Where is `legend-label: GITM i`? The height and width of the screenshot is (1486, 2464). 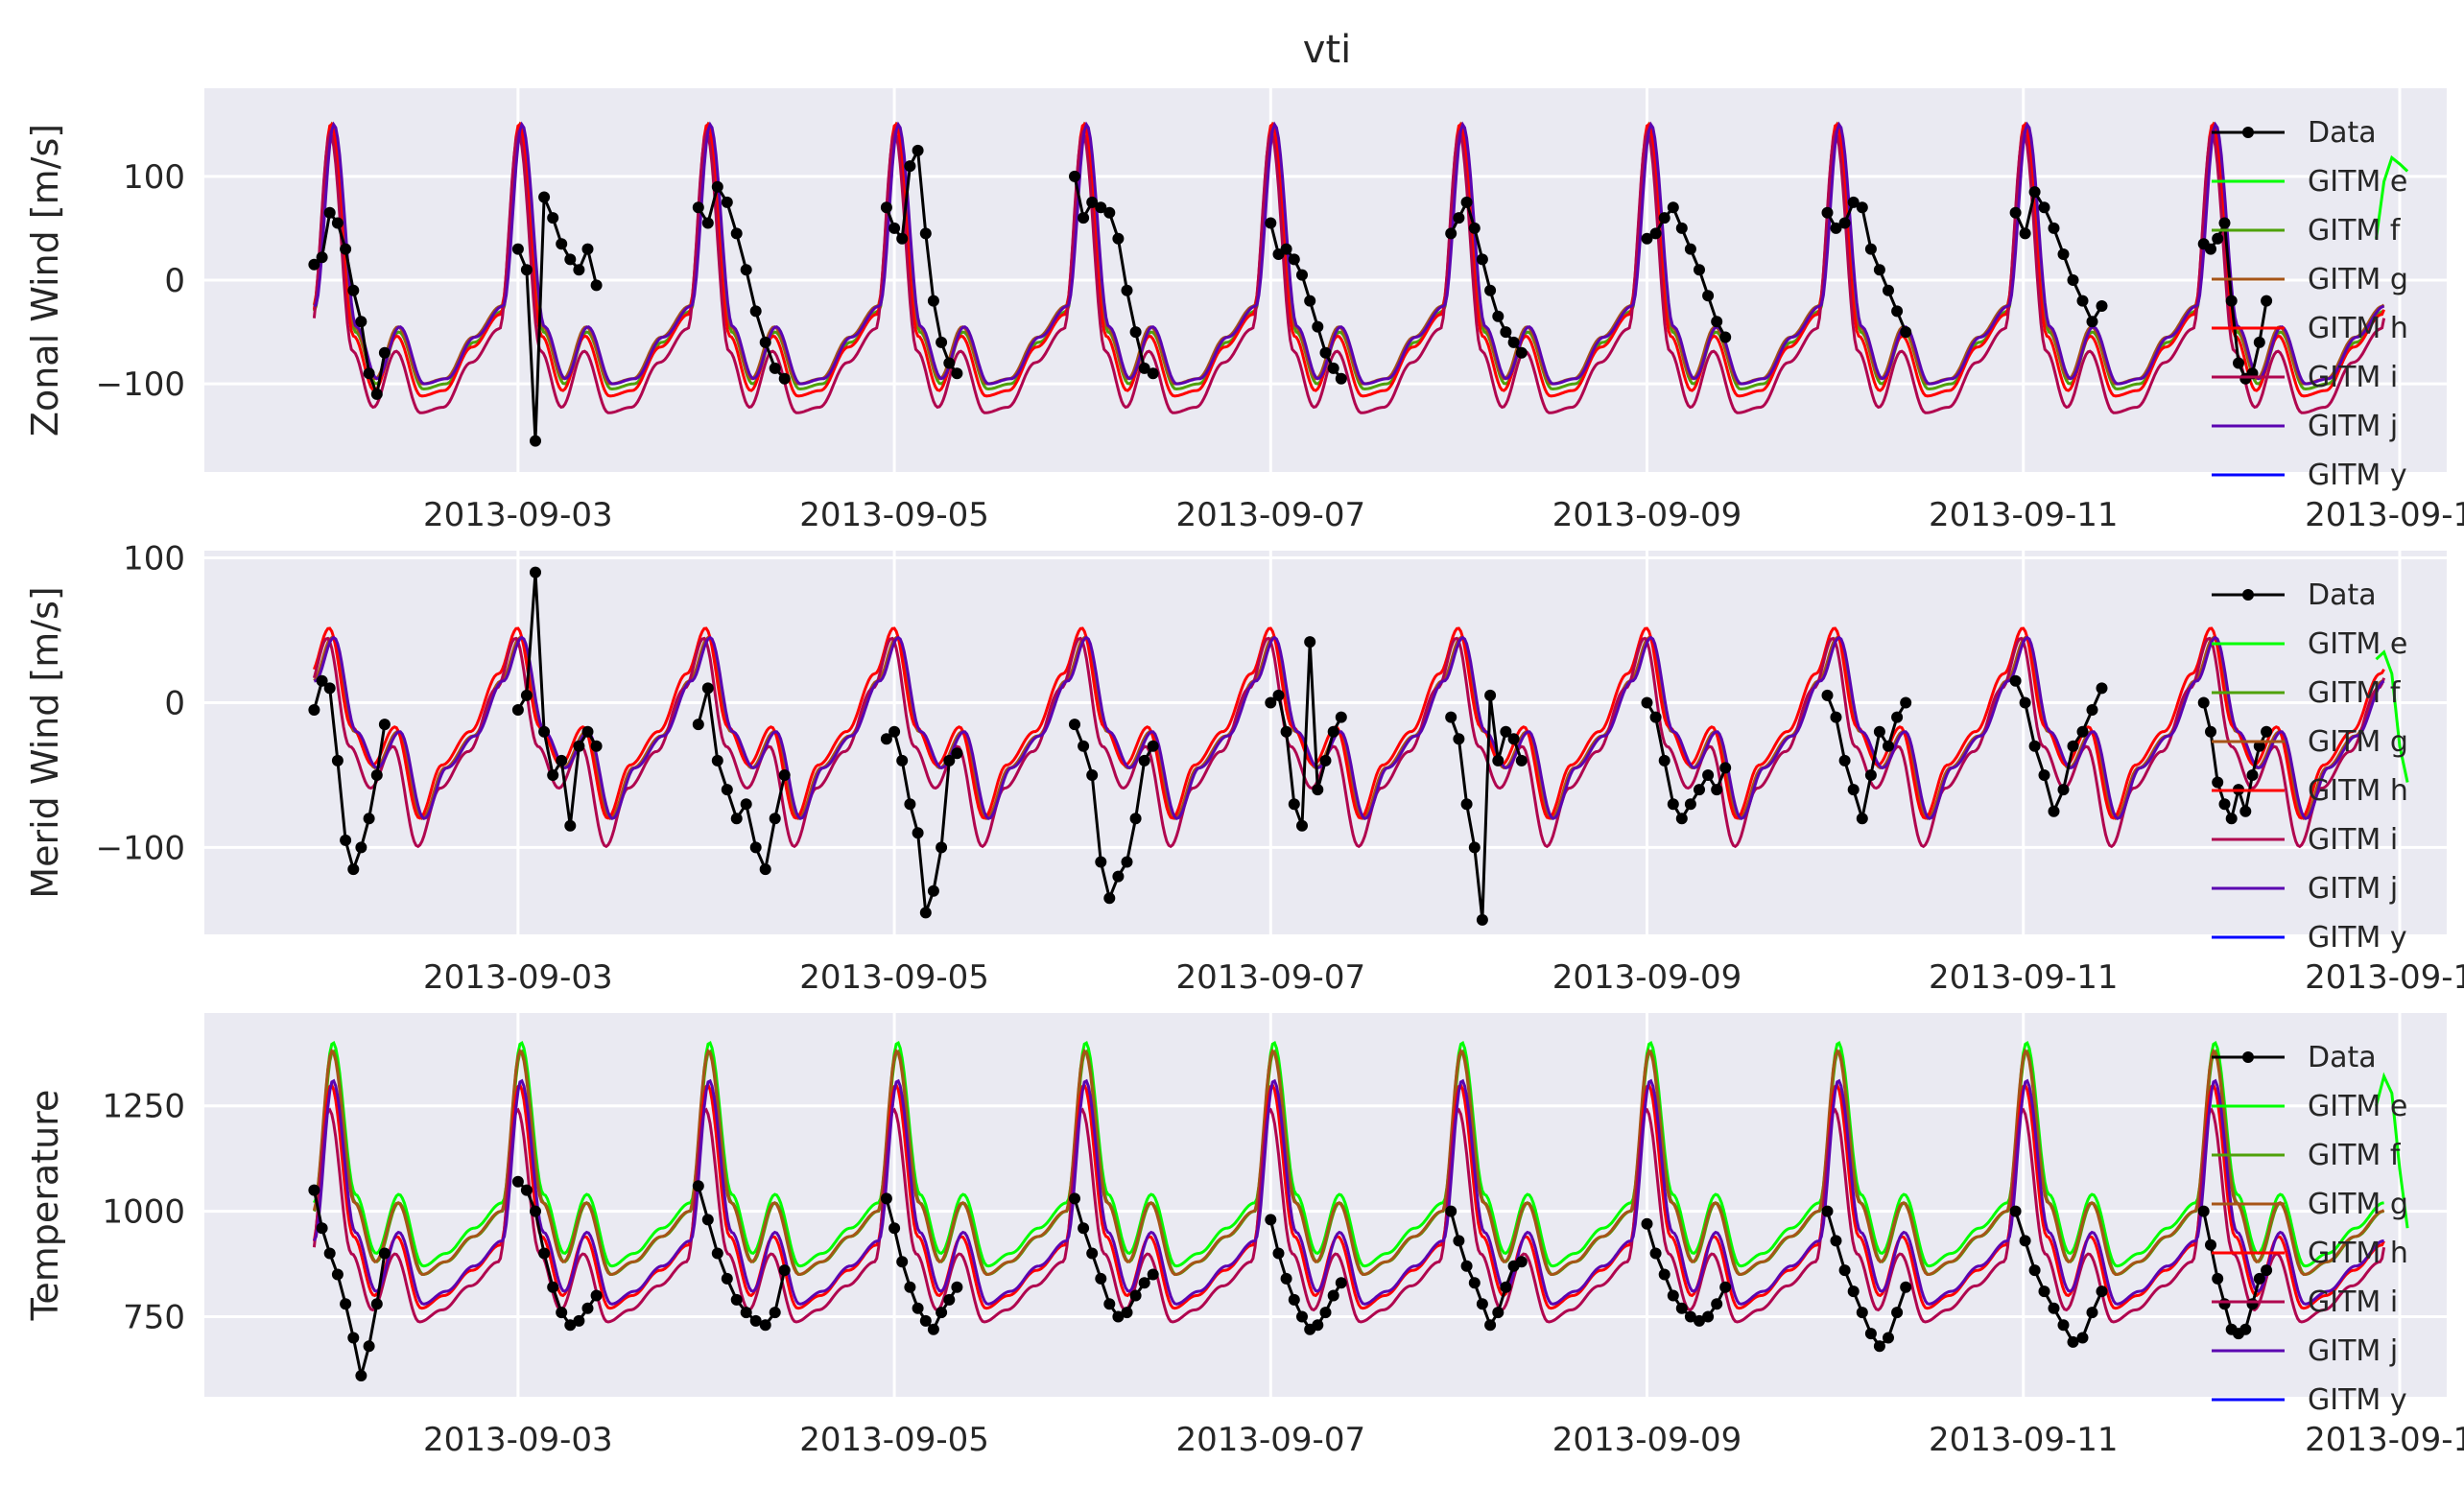
legend-label: GITM i is located at coordinates (2353, 840).